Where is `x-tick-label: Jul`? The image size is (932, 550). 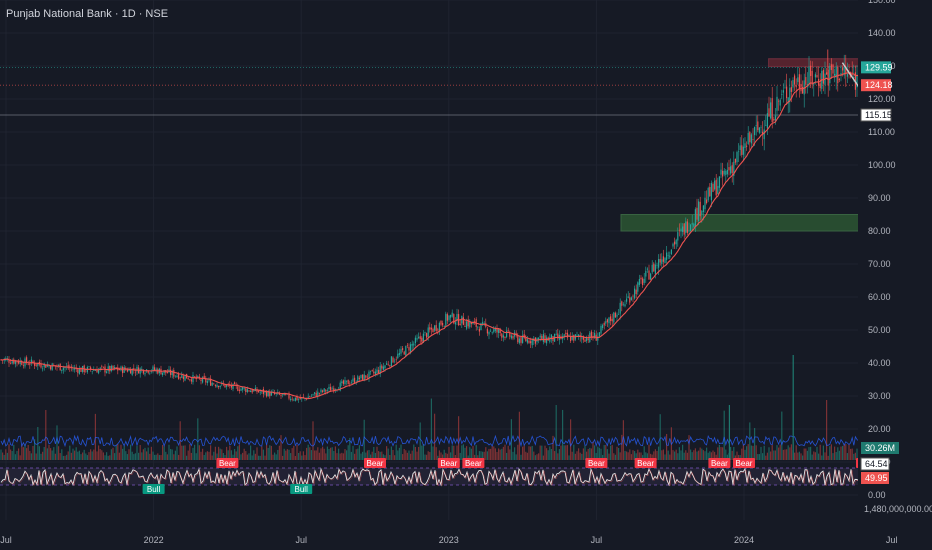 x-tick-label: Jul is located at coordinates (6, 540).